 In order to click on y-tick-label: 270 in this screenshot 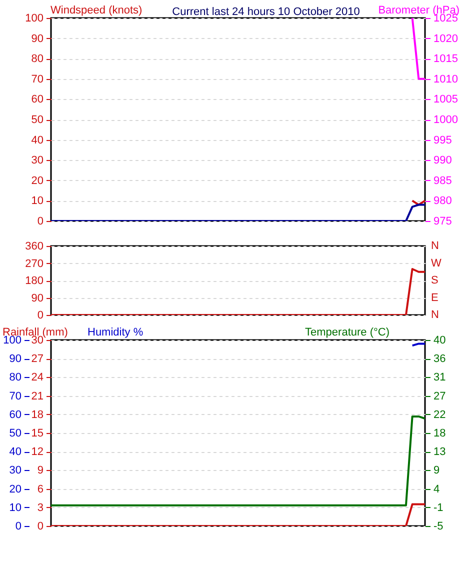, I will do `click(34, 264)`.